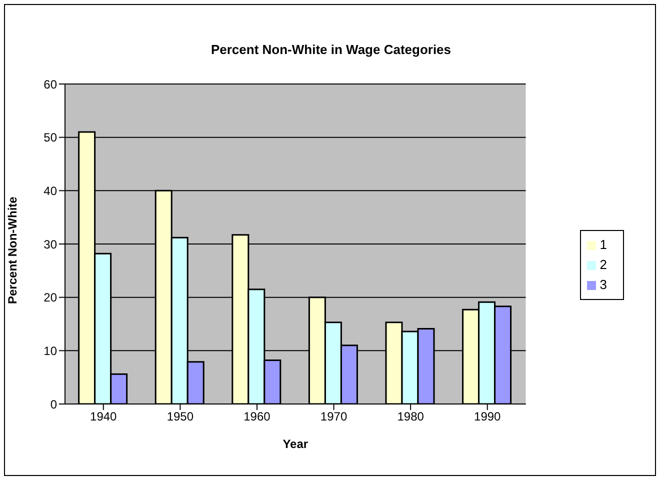 The width and height of the screenshot is (662, 480). What do you see at coordinates (54, 404) in the screenshot?
I see `y-tick-label: 0` at bounding box center [54, 404].